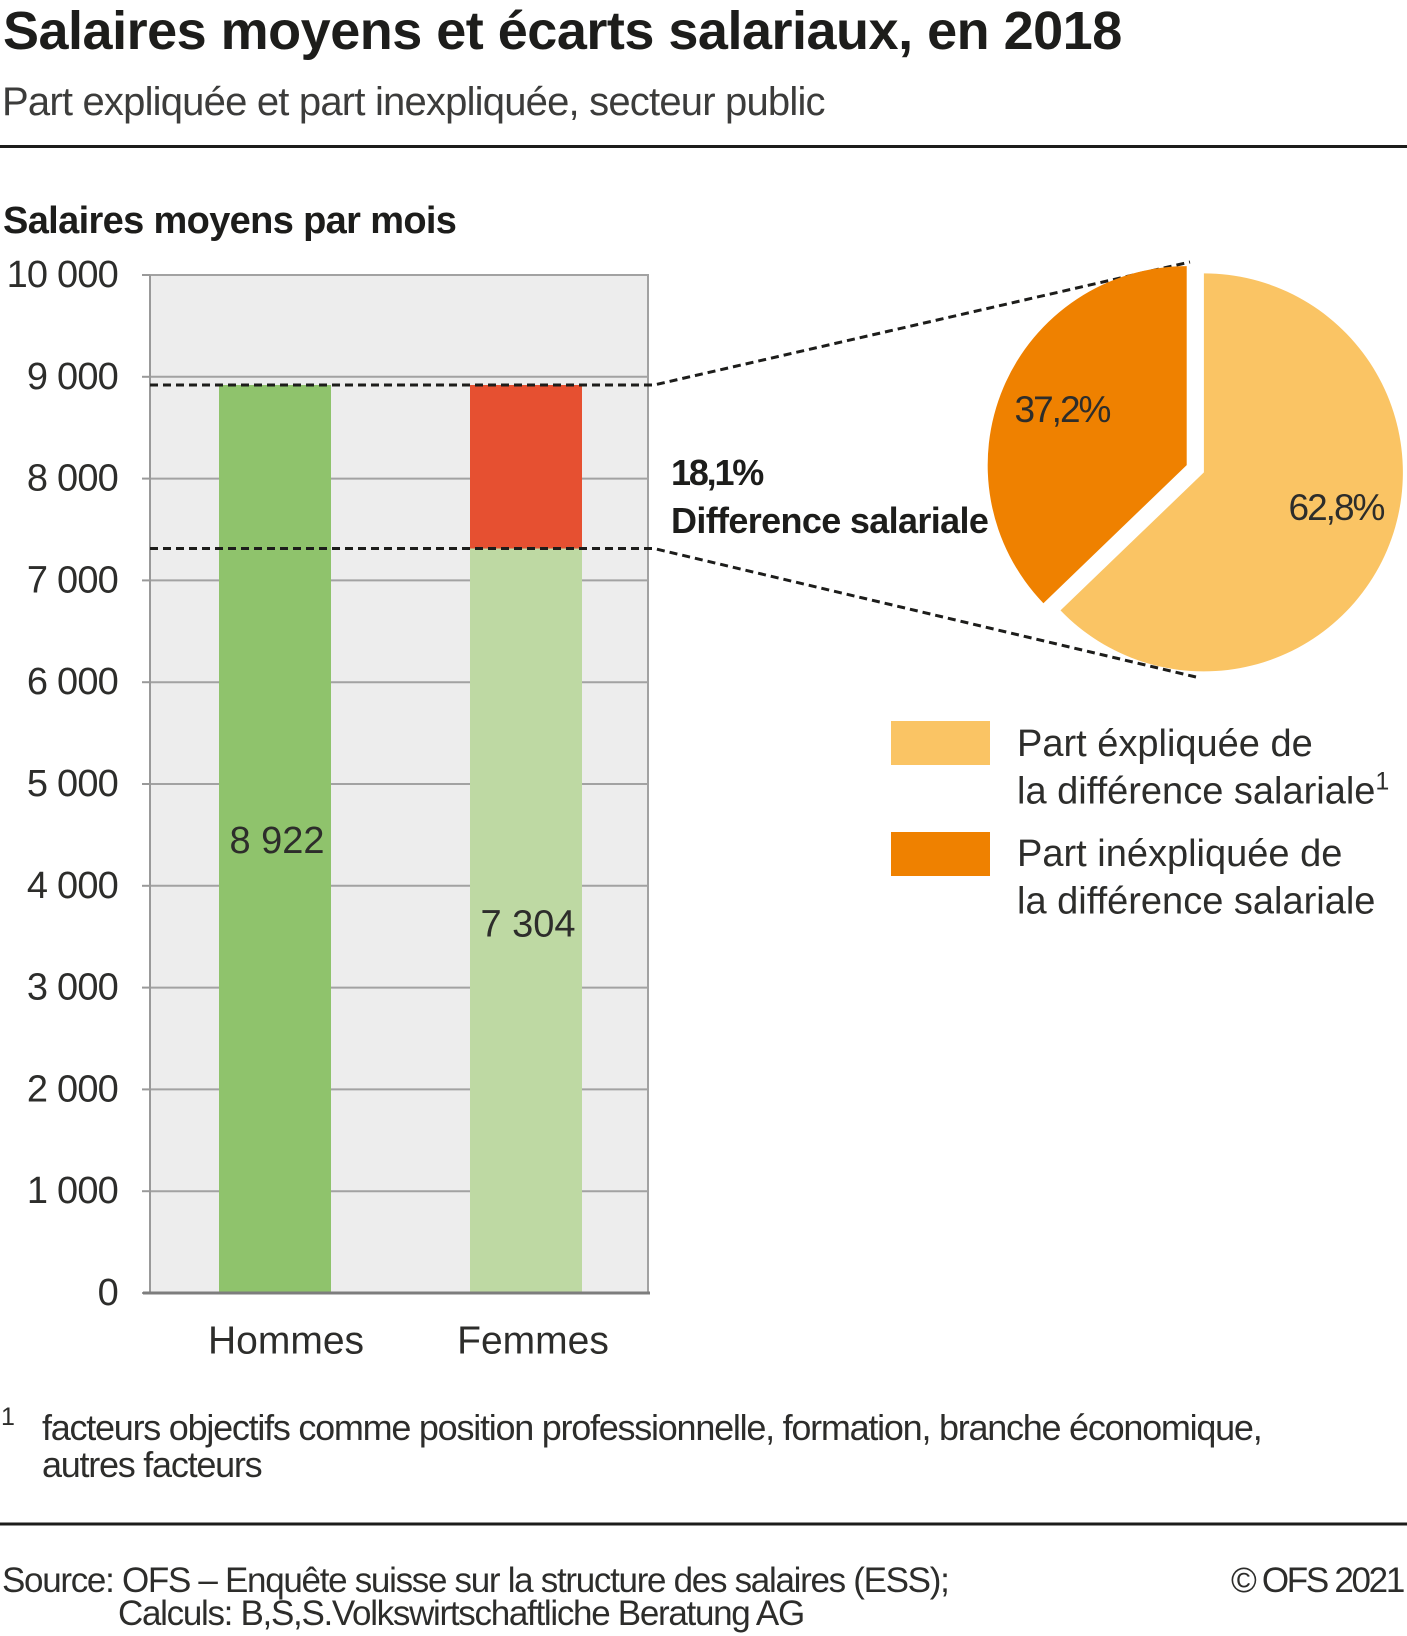 Image resolution: width=1407 pixels, height=1636 pixels. I want to click on svg-text: Hommes, so click(286, 1341).